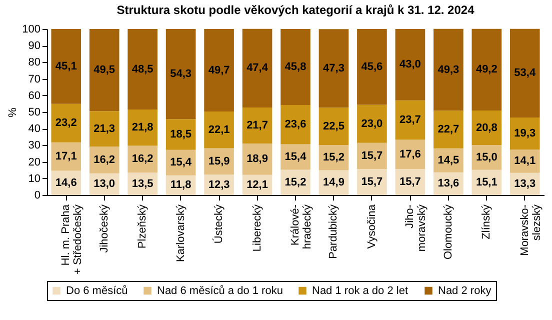 This screenshot has width=552, height=320. Describe the element at coordinates (449, 70) in the screenshot. I see `data-label: 49,3` at that location.